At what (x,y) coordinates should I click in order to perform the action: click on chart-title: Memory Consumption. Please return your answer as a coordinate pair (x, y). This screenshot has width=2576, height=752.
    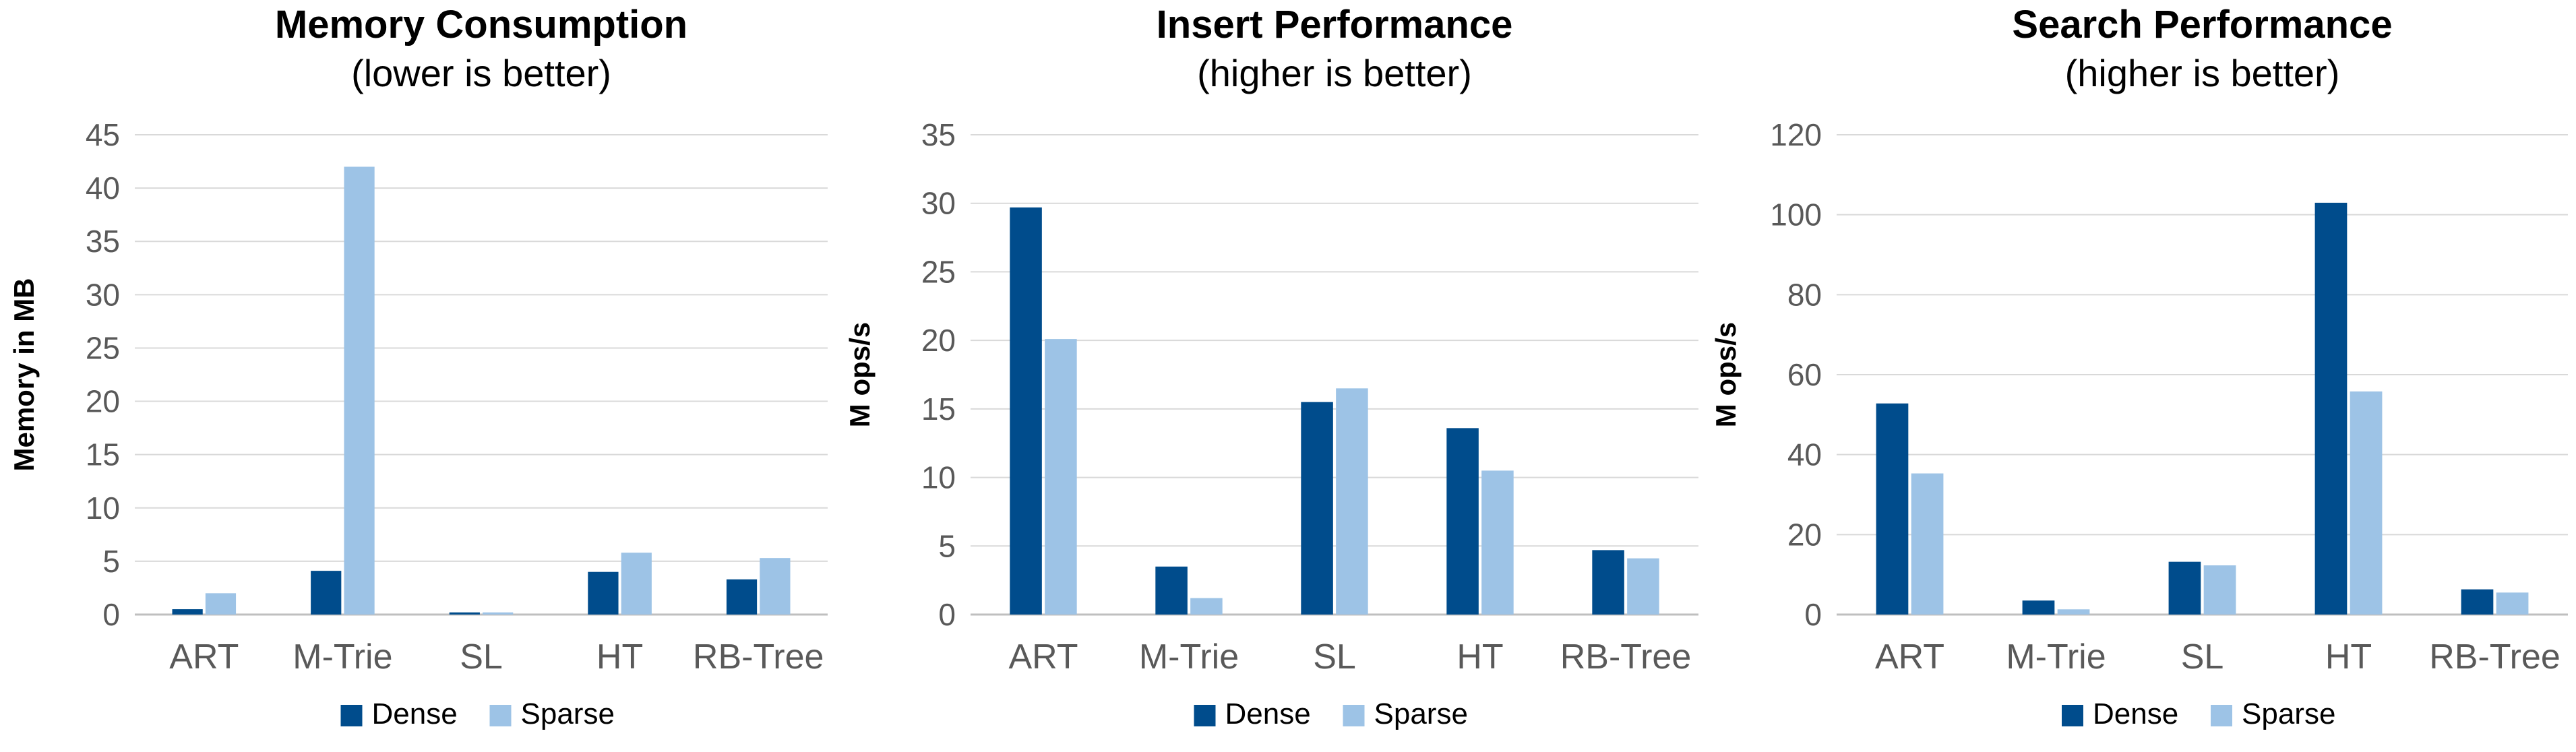
    Looking at the image, I should click on (481, 24).